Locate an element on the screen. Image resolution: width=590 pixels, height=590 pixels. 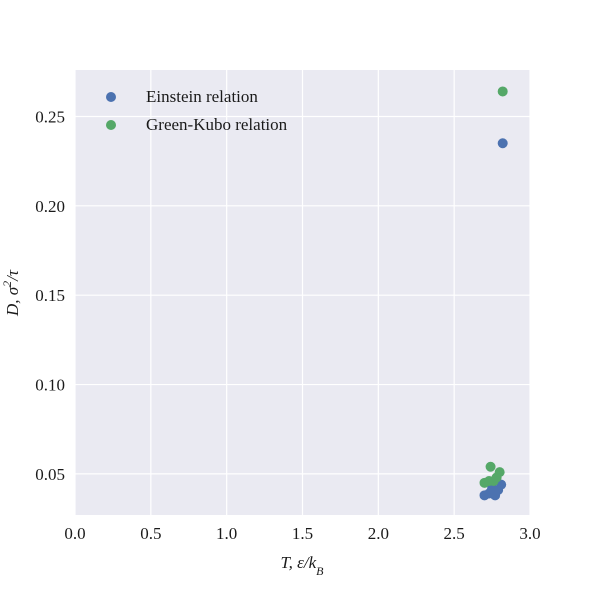
y-tick-labels: 0.05 0.10 0.15 0.20 0.25 is located at coordinates (50, 295).